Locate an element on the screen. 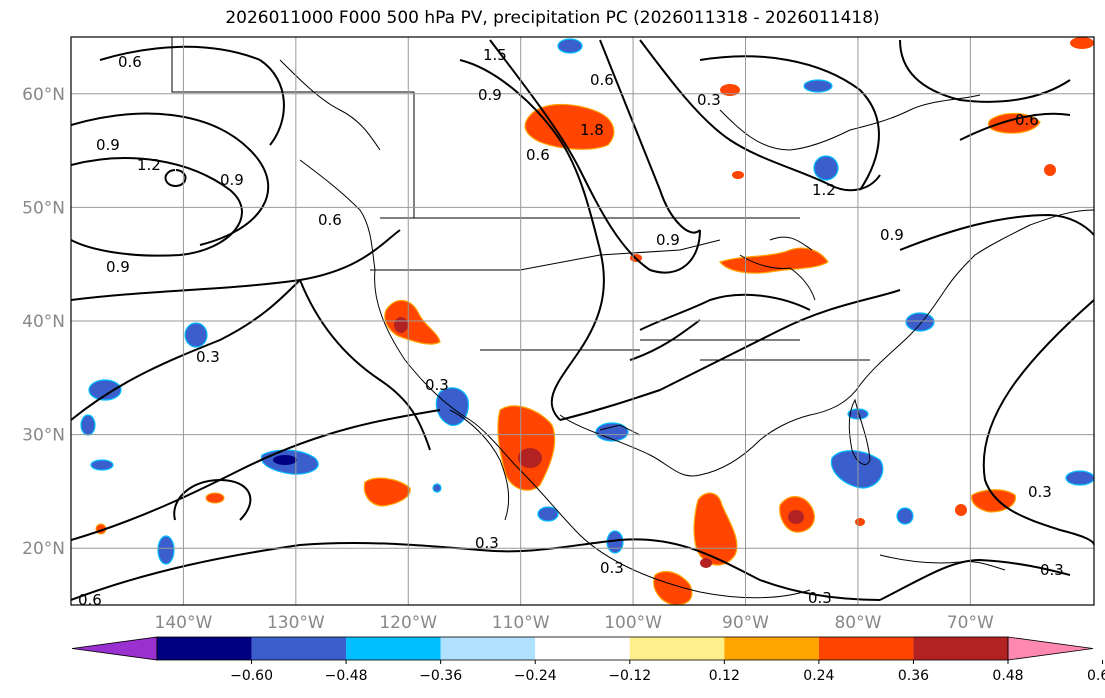 The image size is (1105, 698). colorbar-tick-label: 0.60 is located at coordinates (1096, 676).